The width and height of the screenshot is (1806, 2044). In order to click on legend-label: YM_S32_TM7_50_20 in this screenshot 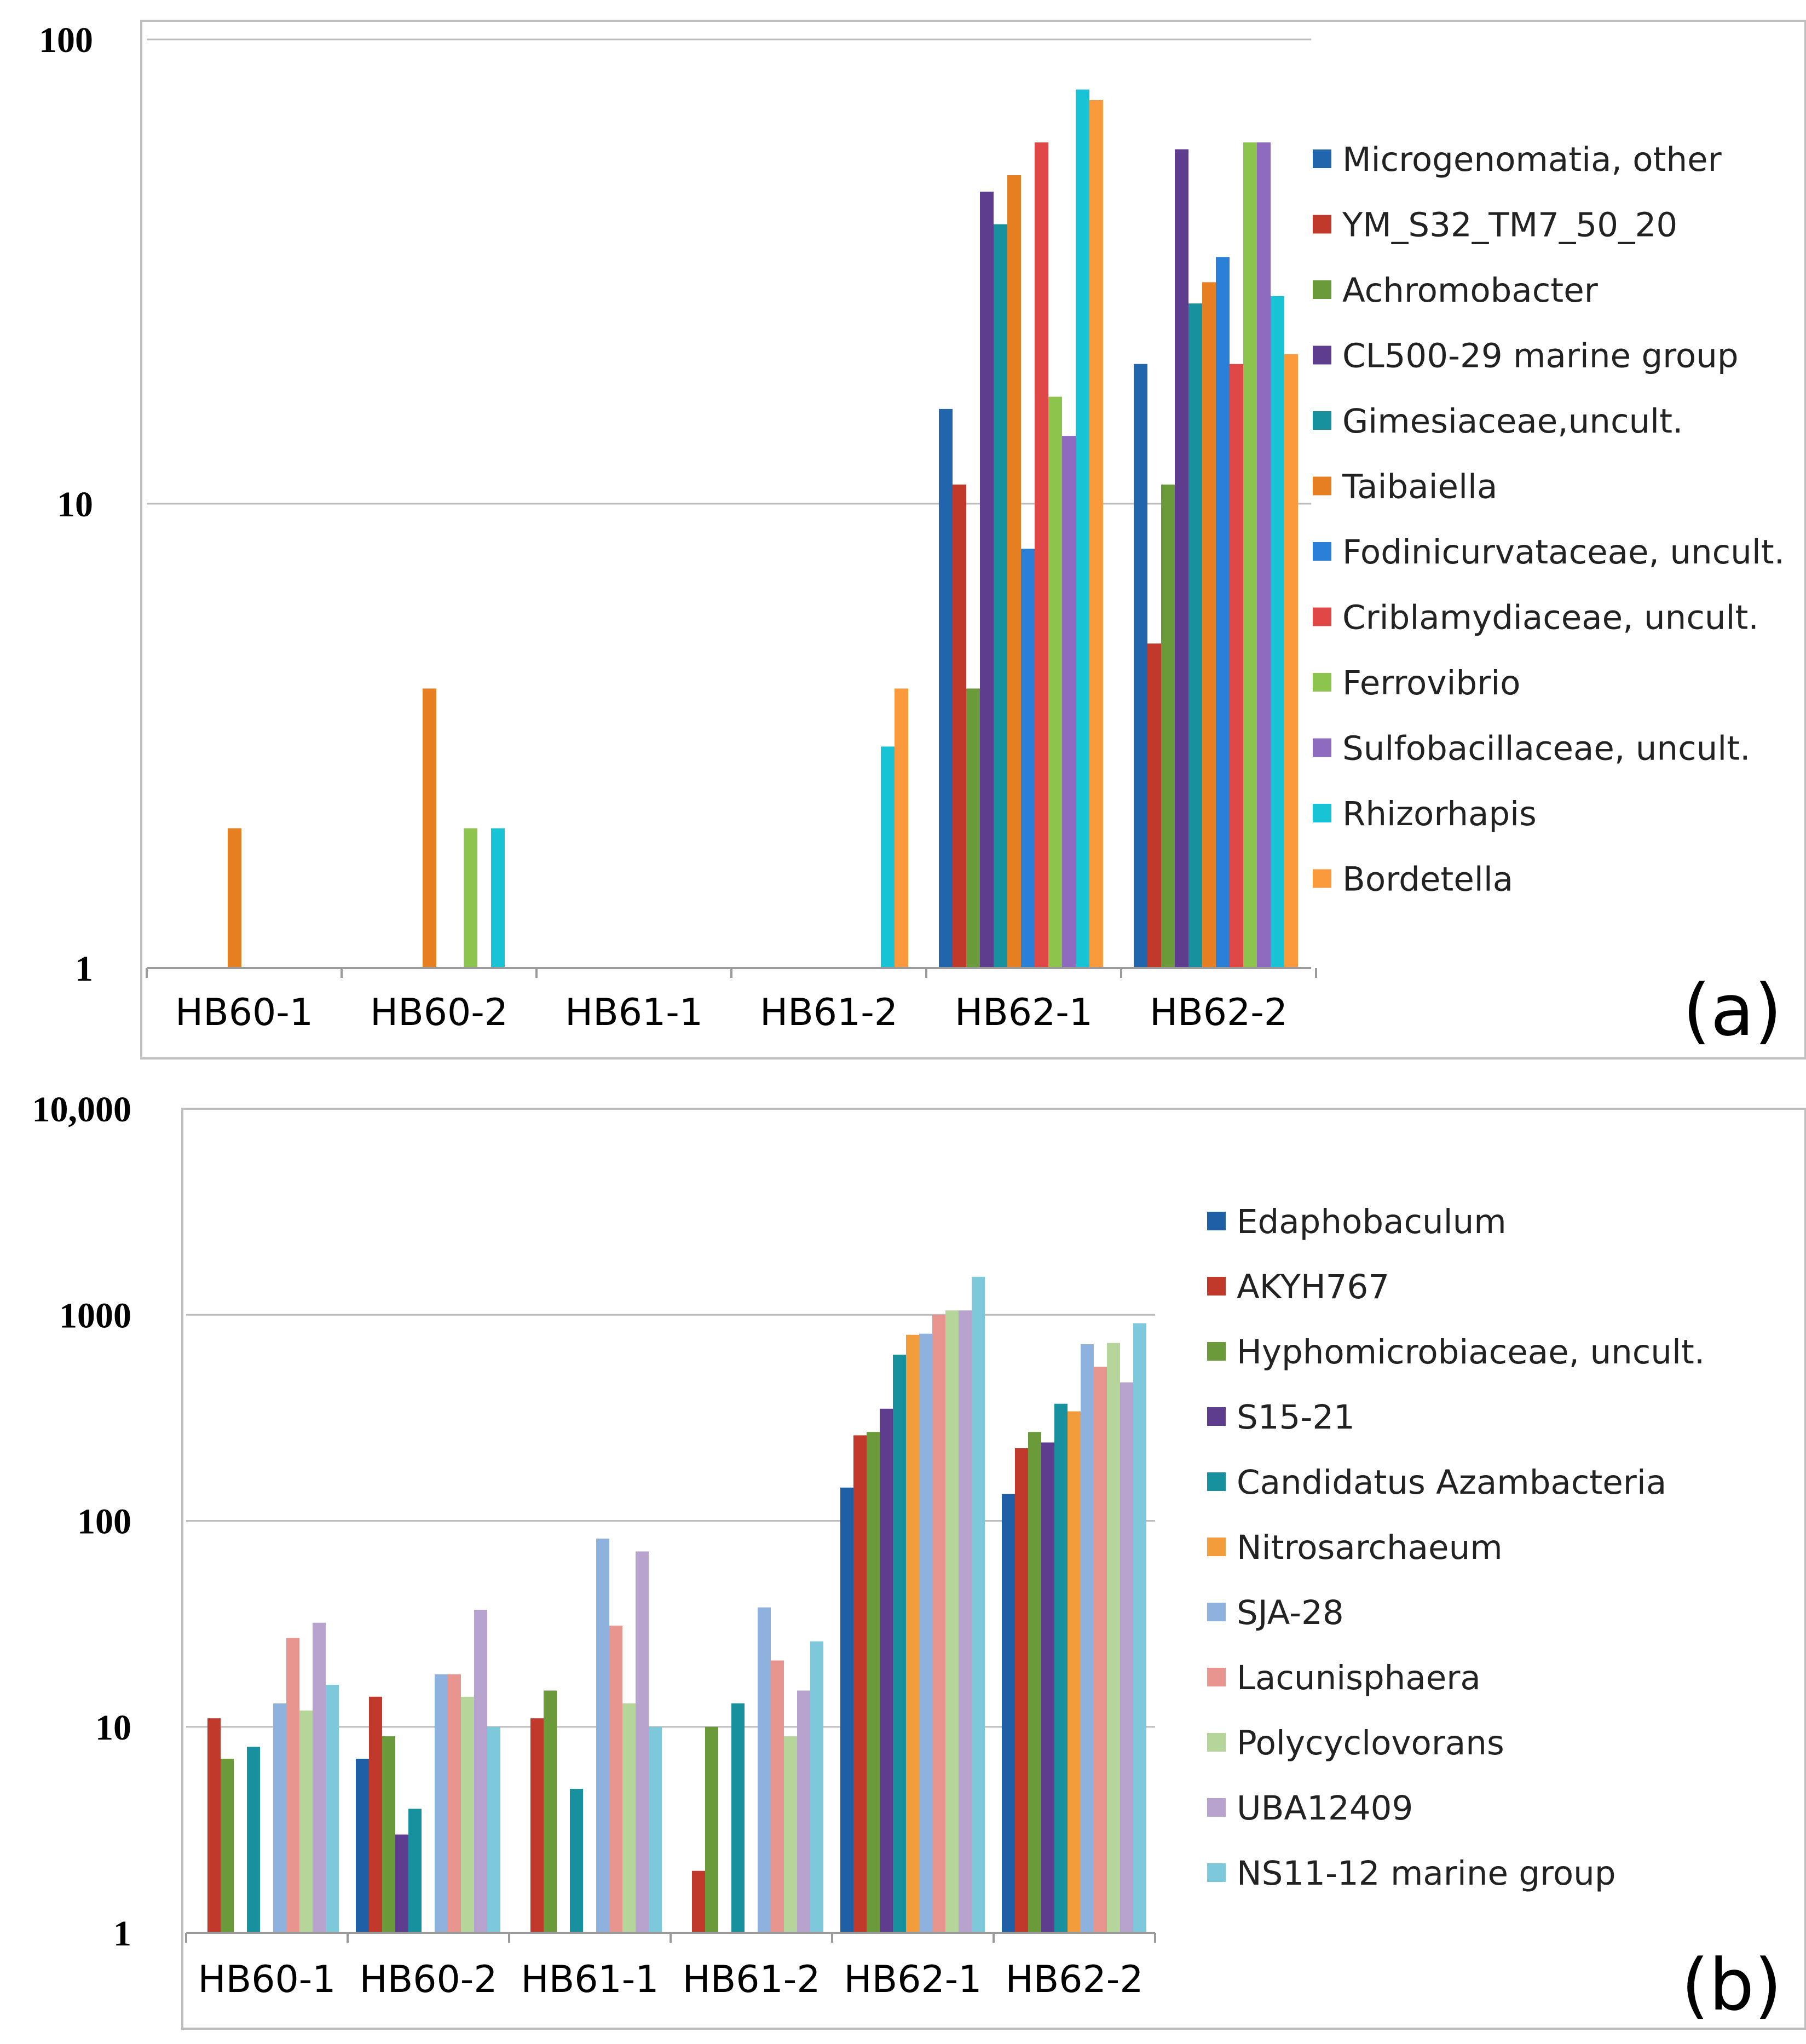, I will do `click(1509, 224)`.